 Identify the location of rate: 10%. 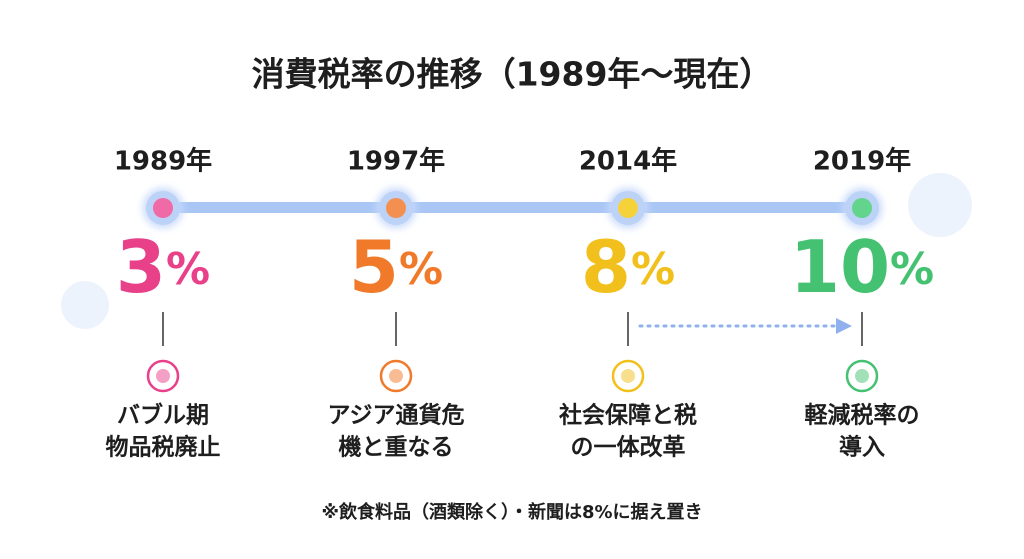
(862, 267).